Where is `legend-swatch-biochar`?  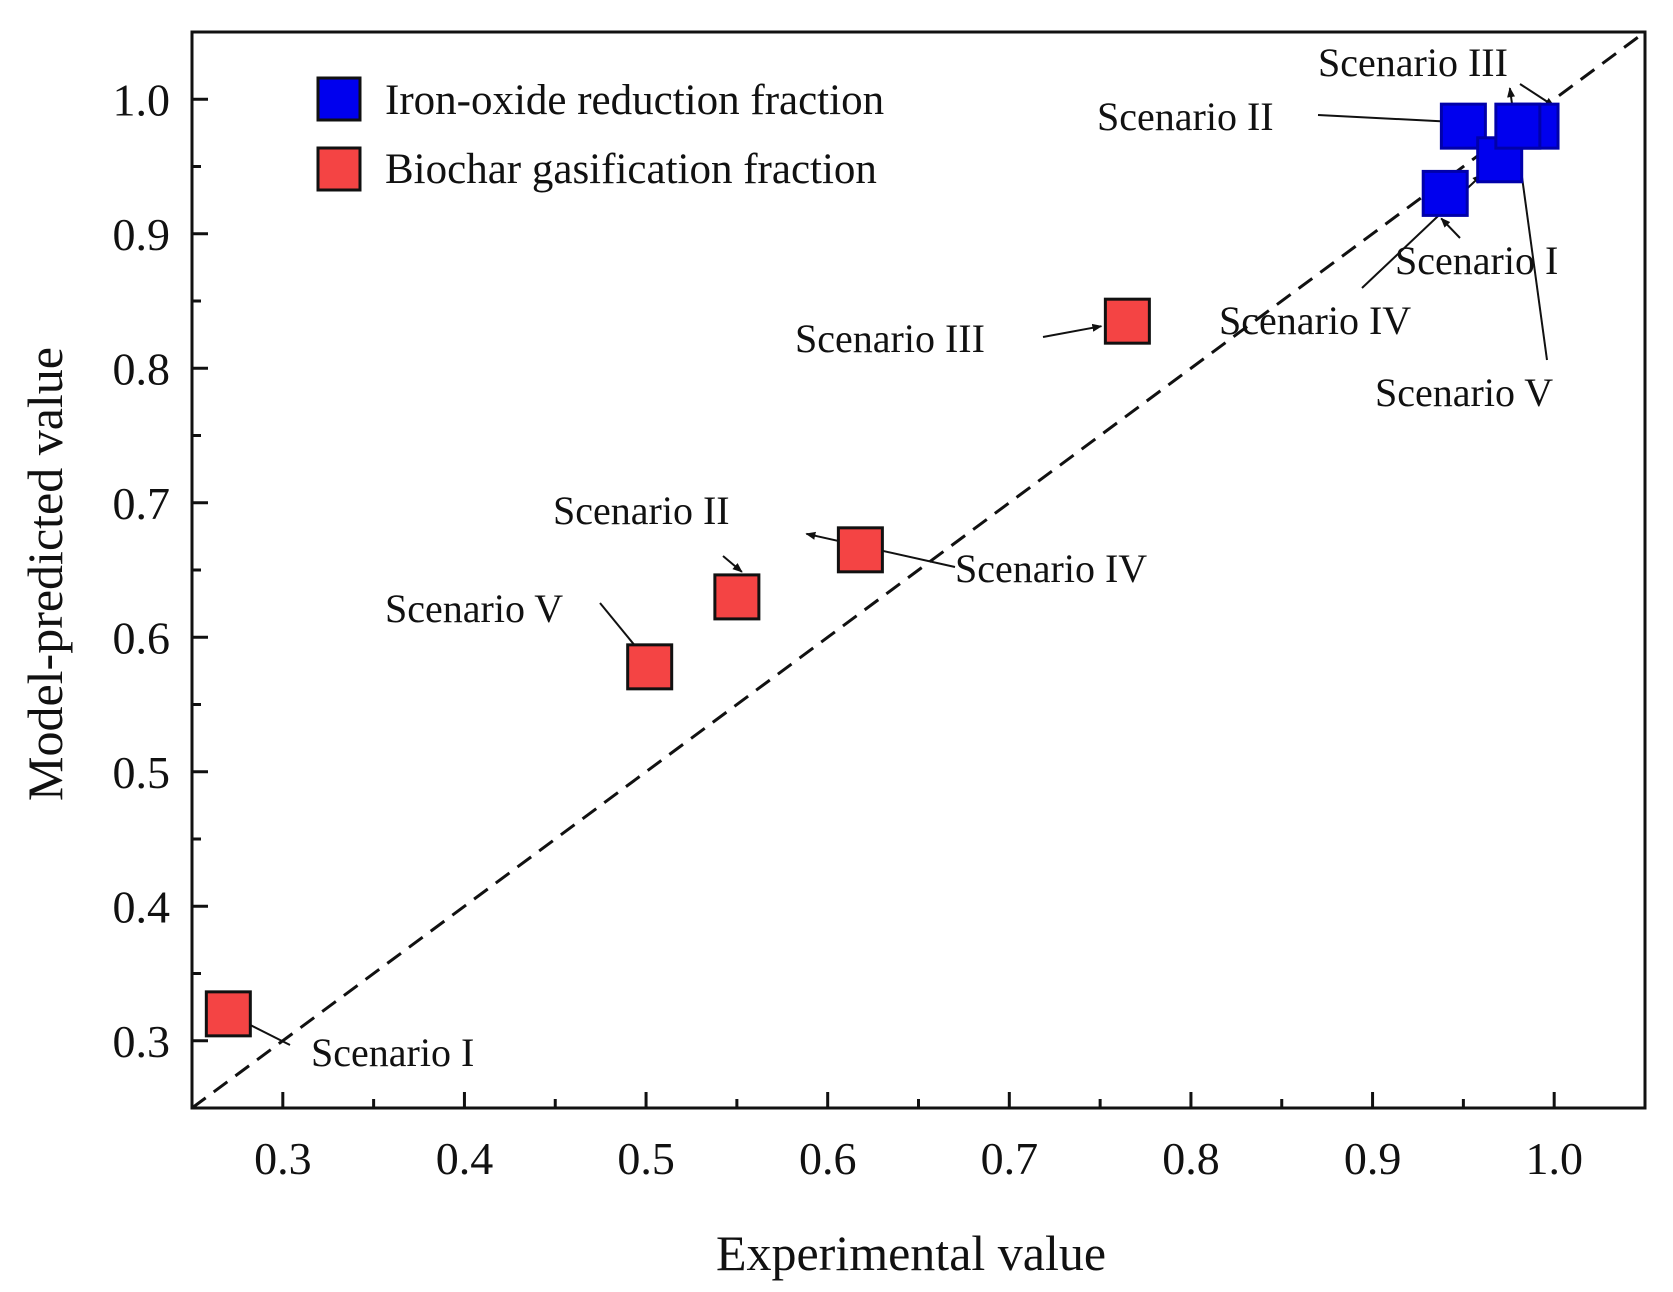 legend-swatch-biochar is located at coordinates (339, 169).